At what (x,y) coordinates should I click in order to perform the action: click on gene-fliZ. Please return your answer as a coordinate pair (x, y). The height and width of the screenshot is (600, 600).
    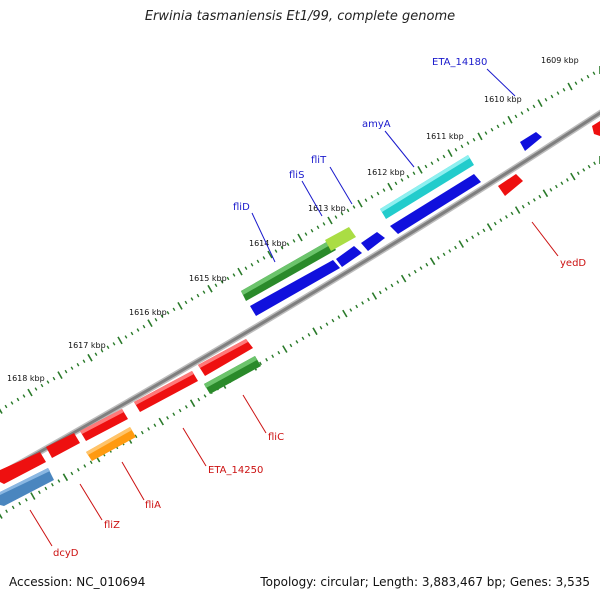
    Looking at the image, I should click on (63, 445).